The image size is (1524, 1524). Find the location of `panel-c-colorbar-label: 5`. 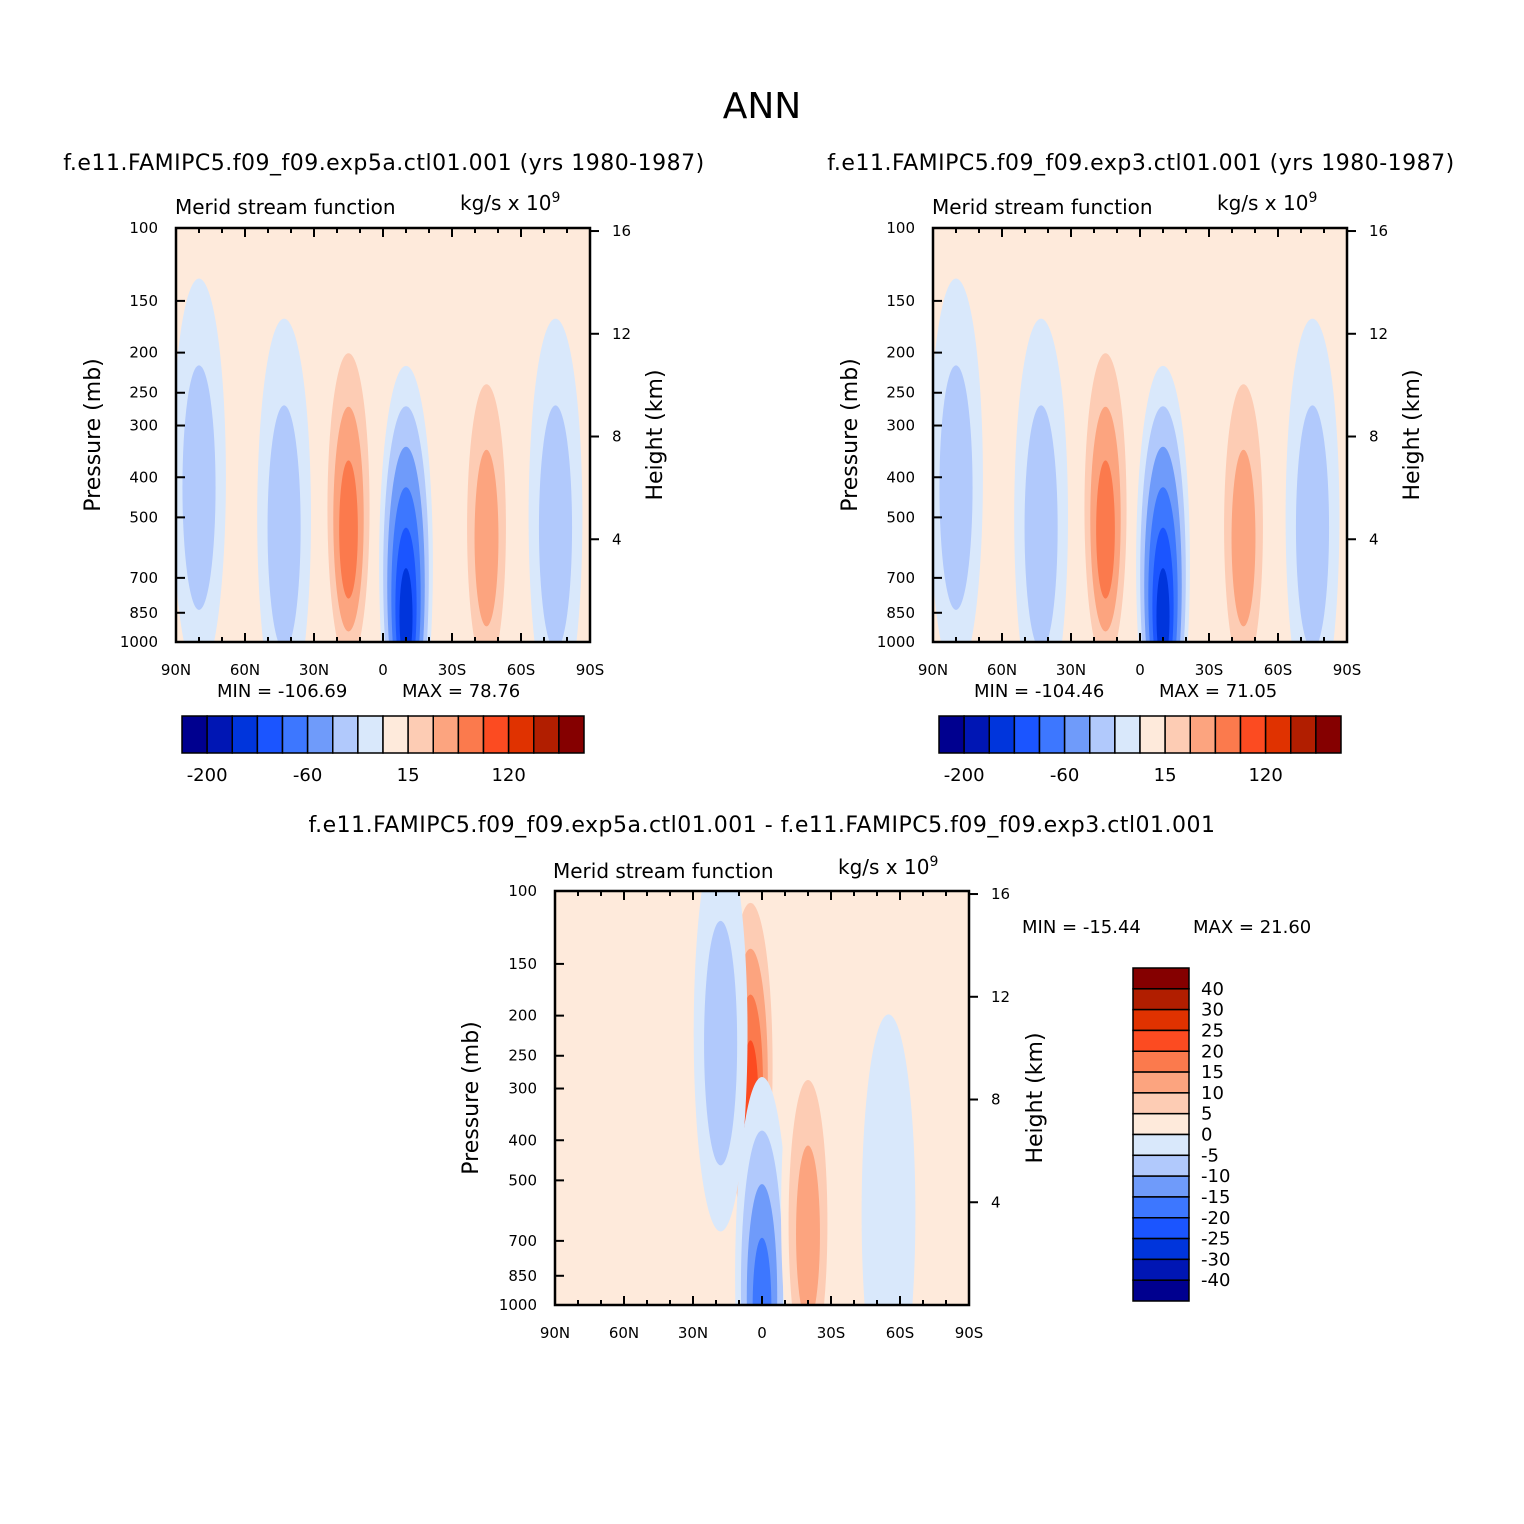

panel-c-colorbar-label: 5 is located at coordinates (1206, 1114).